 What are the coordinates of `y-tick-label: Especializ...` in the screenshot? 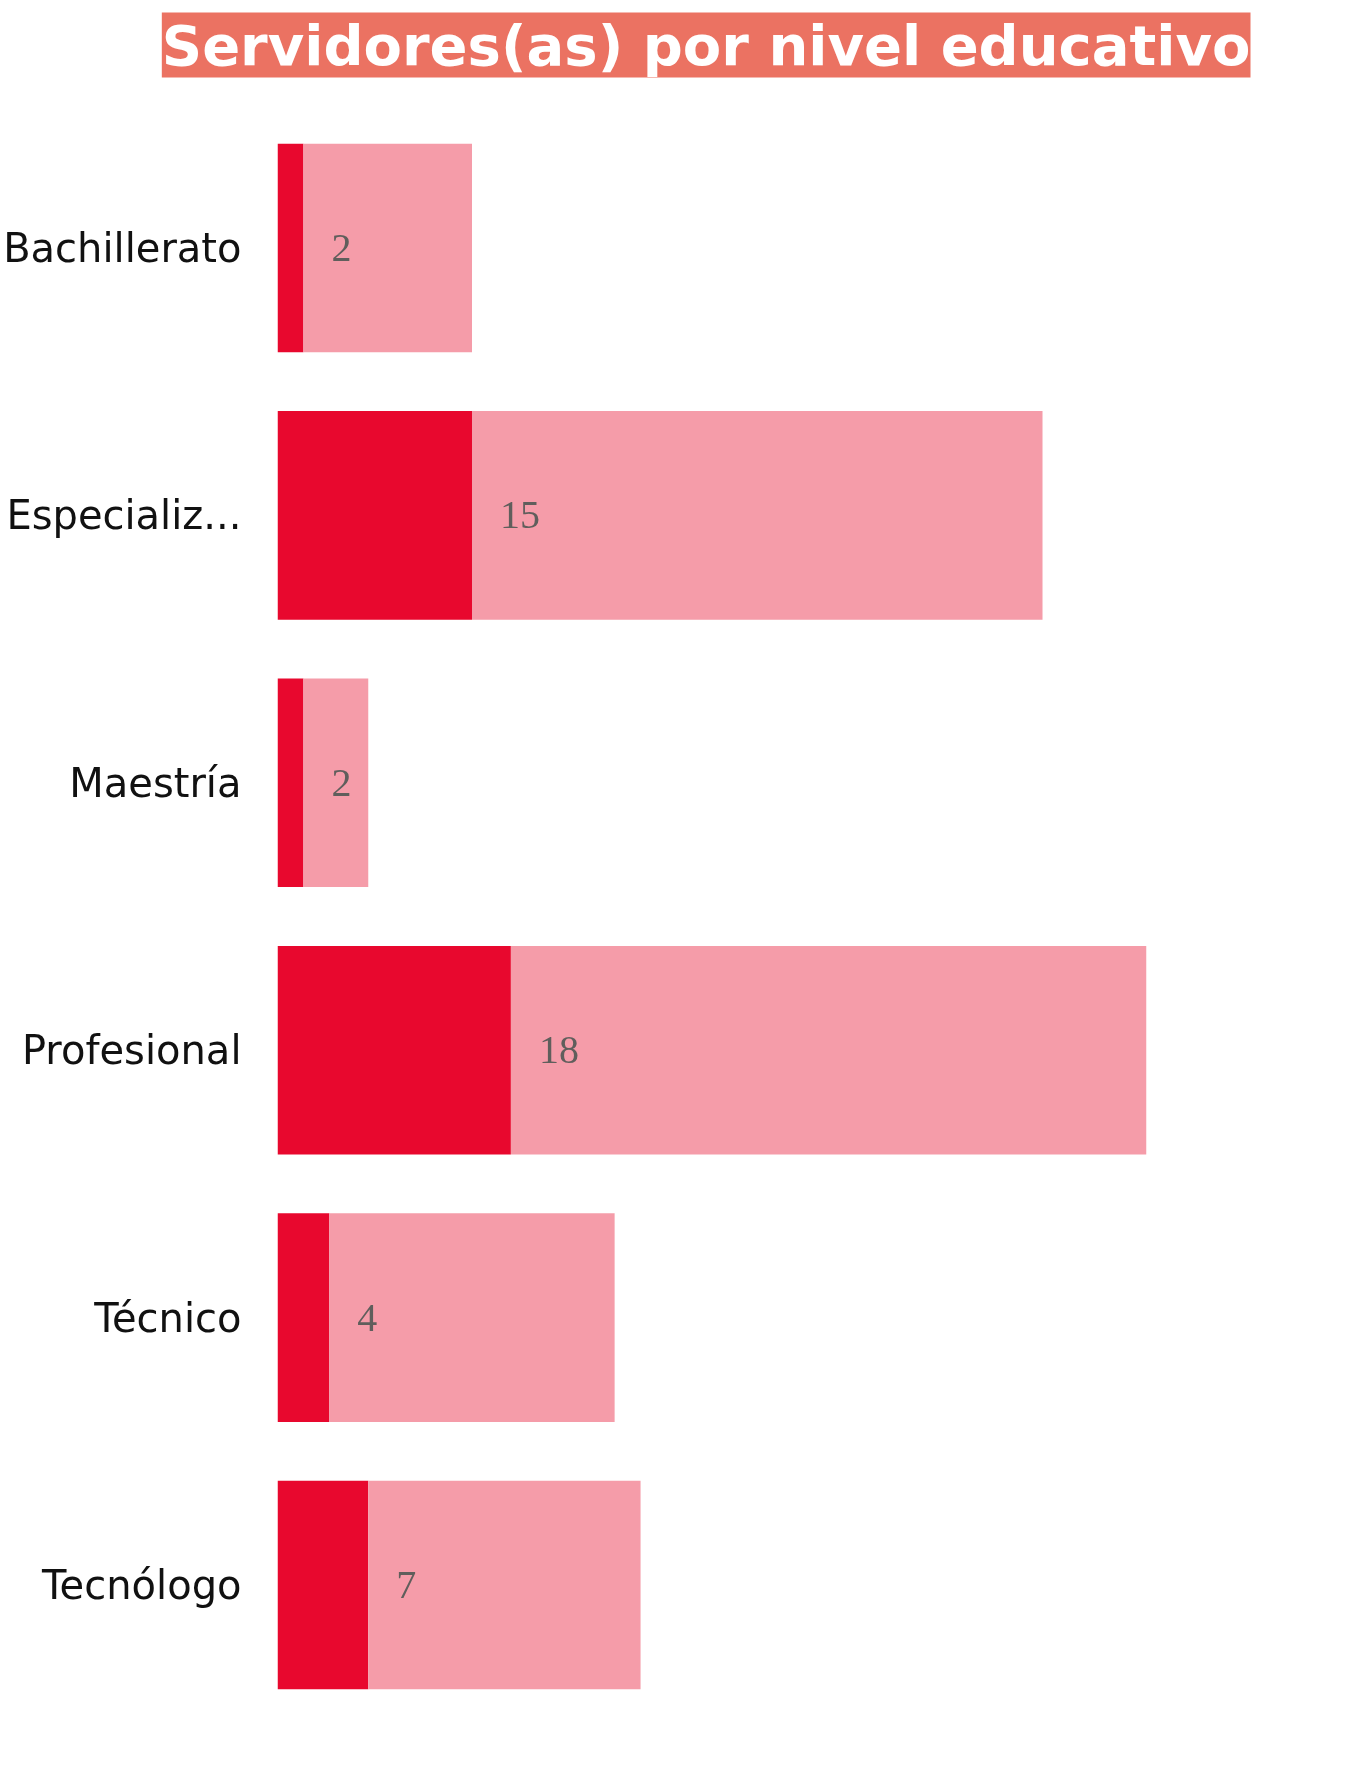 It's located at (124, 515).